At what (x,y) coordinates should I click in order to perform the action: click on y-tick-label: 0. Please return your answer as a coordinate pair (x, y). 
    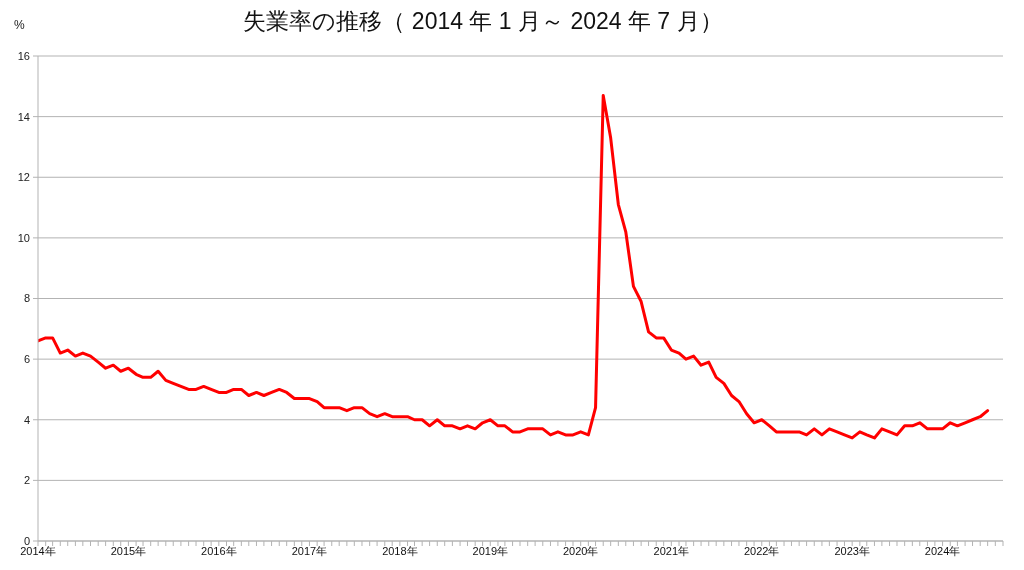
    Looking at the image, I should click on (26, 540).